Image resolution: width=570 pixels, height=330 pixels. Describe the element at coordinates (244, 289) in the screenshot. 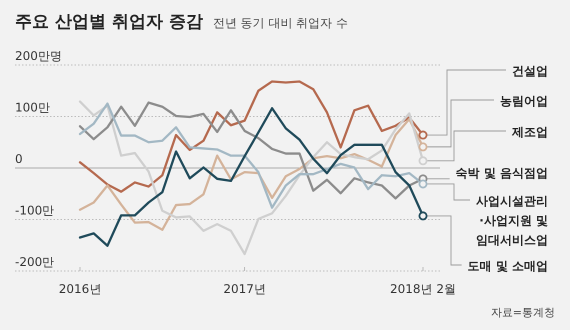

I see `x-tick-label: 2017년` at that location.